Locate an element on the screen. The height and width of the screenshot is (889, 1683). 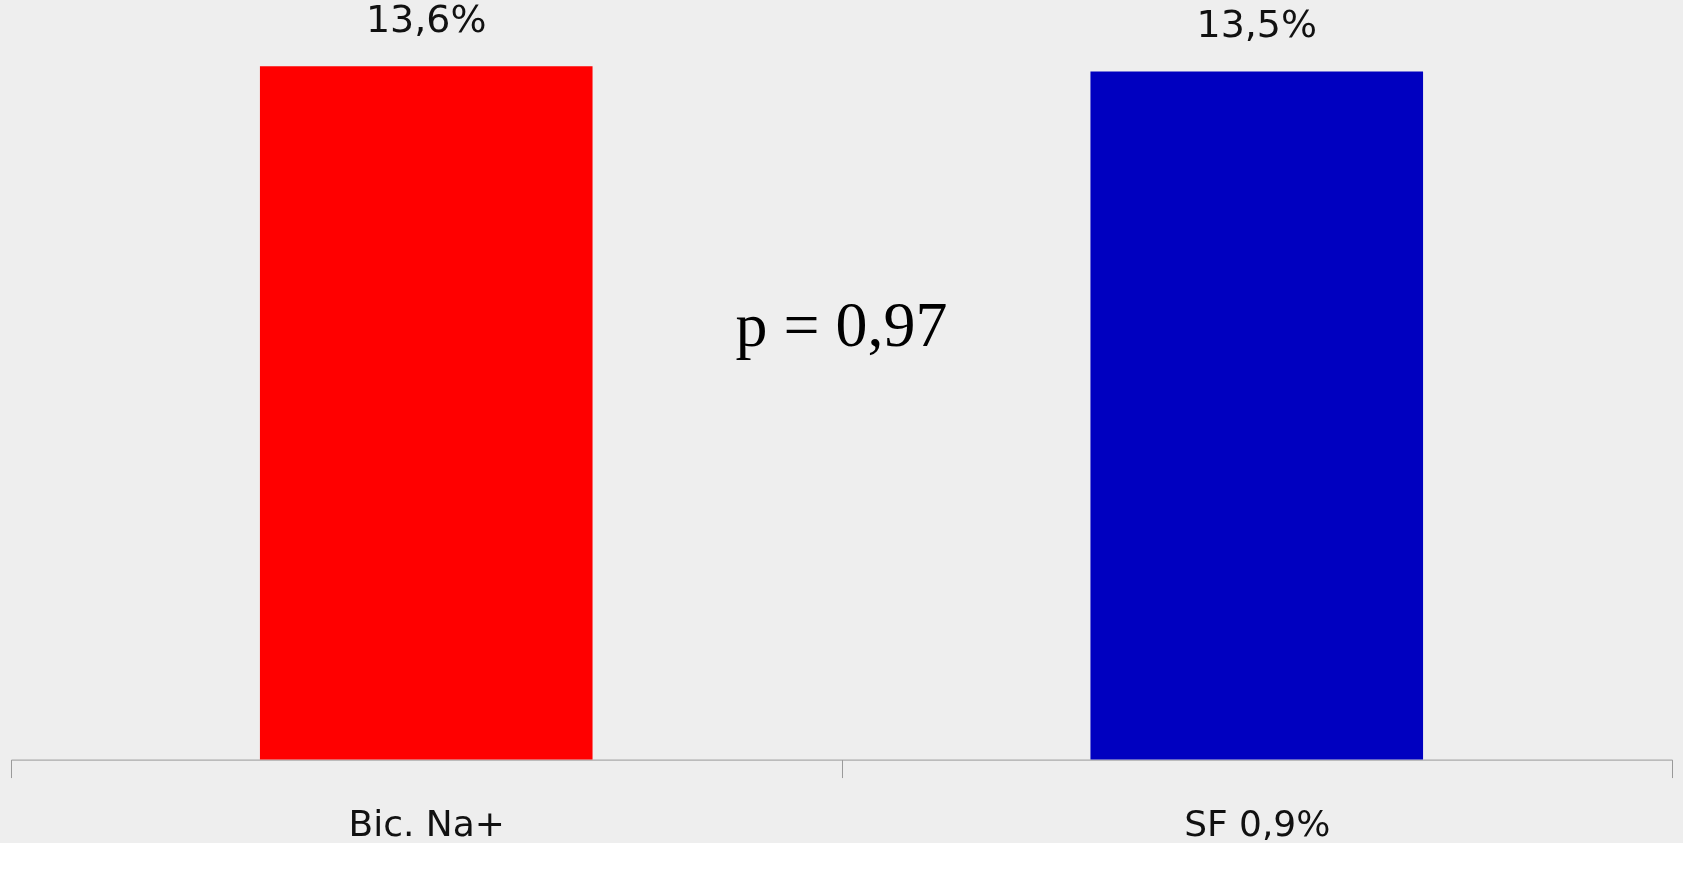
x-tick-label: SF 0,9% is located at coordinates (1257, 824).